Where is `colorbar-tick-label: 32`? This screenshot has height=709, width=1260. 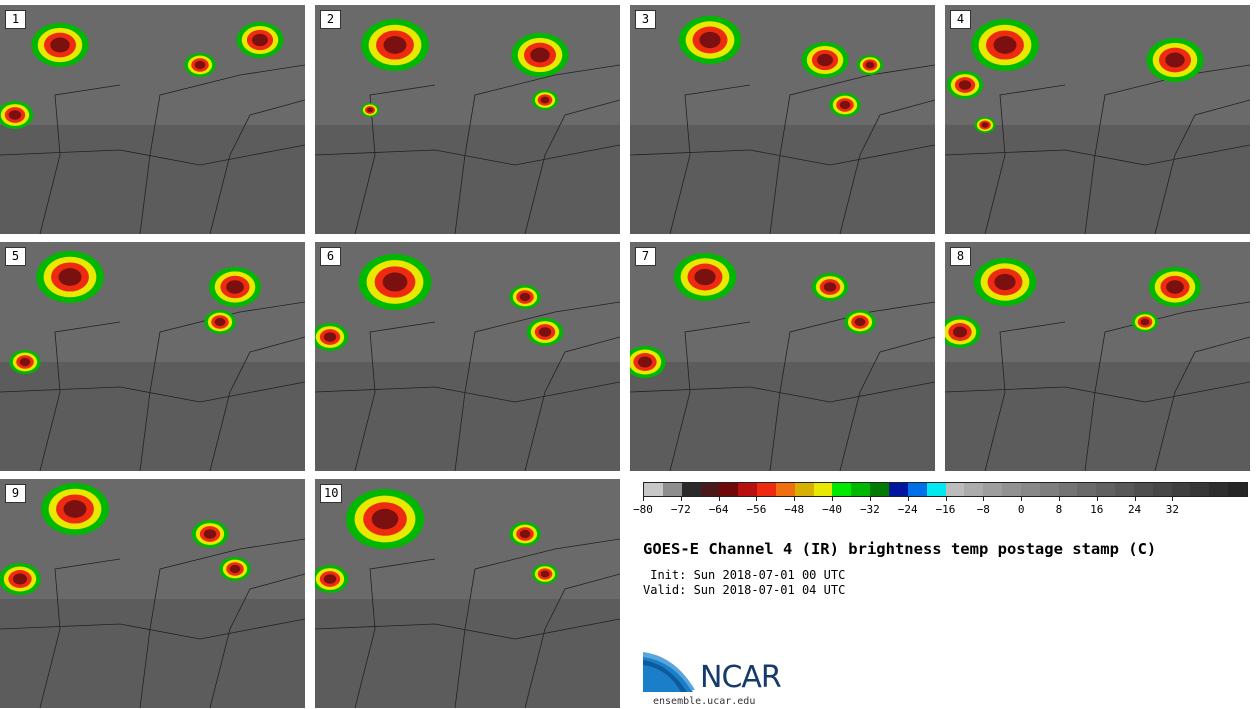 colorbar-tick-label: 32 is located at coordinates (1172, 509).